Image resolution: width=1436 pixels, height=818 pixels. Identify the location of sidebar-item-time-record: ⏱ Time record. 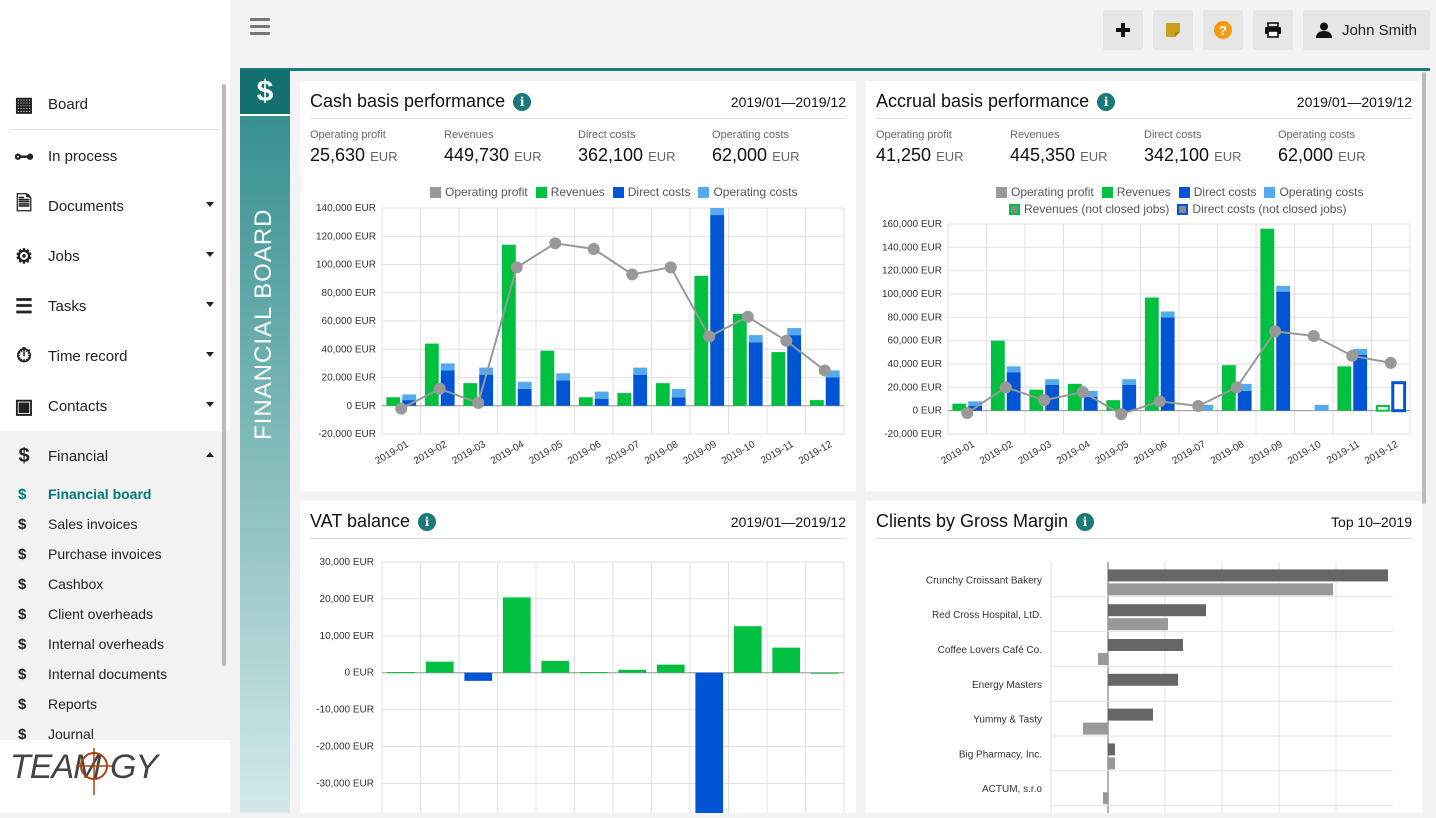
(115, 356).